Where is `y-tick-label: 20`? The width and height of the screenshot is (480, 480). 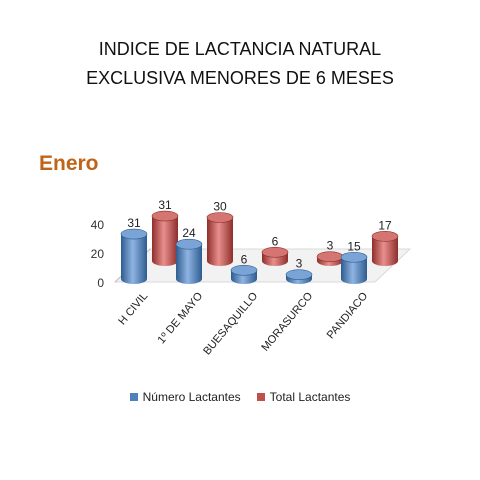 y-tick-label: 20 is located at coordinates (98, 254).